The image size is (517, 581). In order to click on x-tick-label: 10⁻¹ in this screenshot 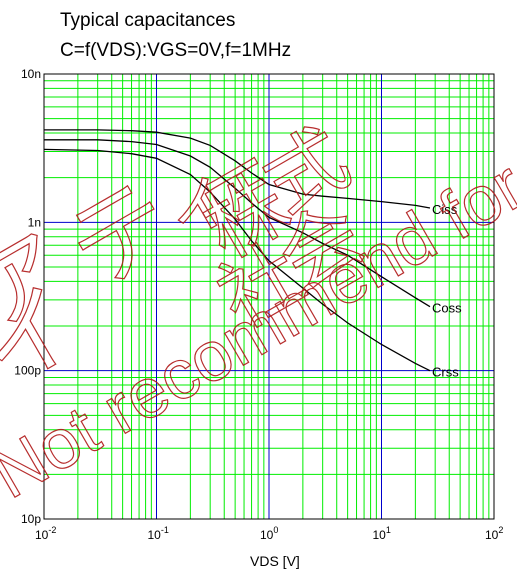, I will do `click(158, 533)`.